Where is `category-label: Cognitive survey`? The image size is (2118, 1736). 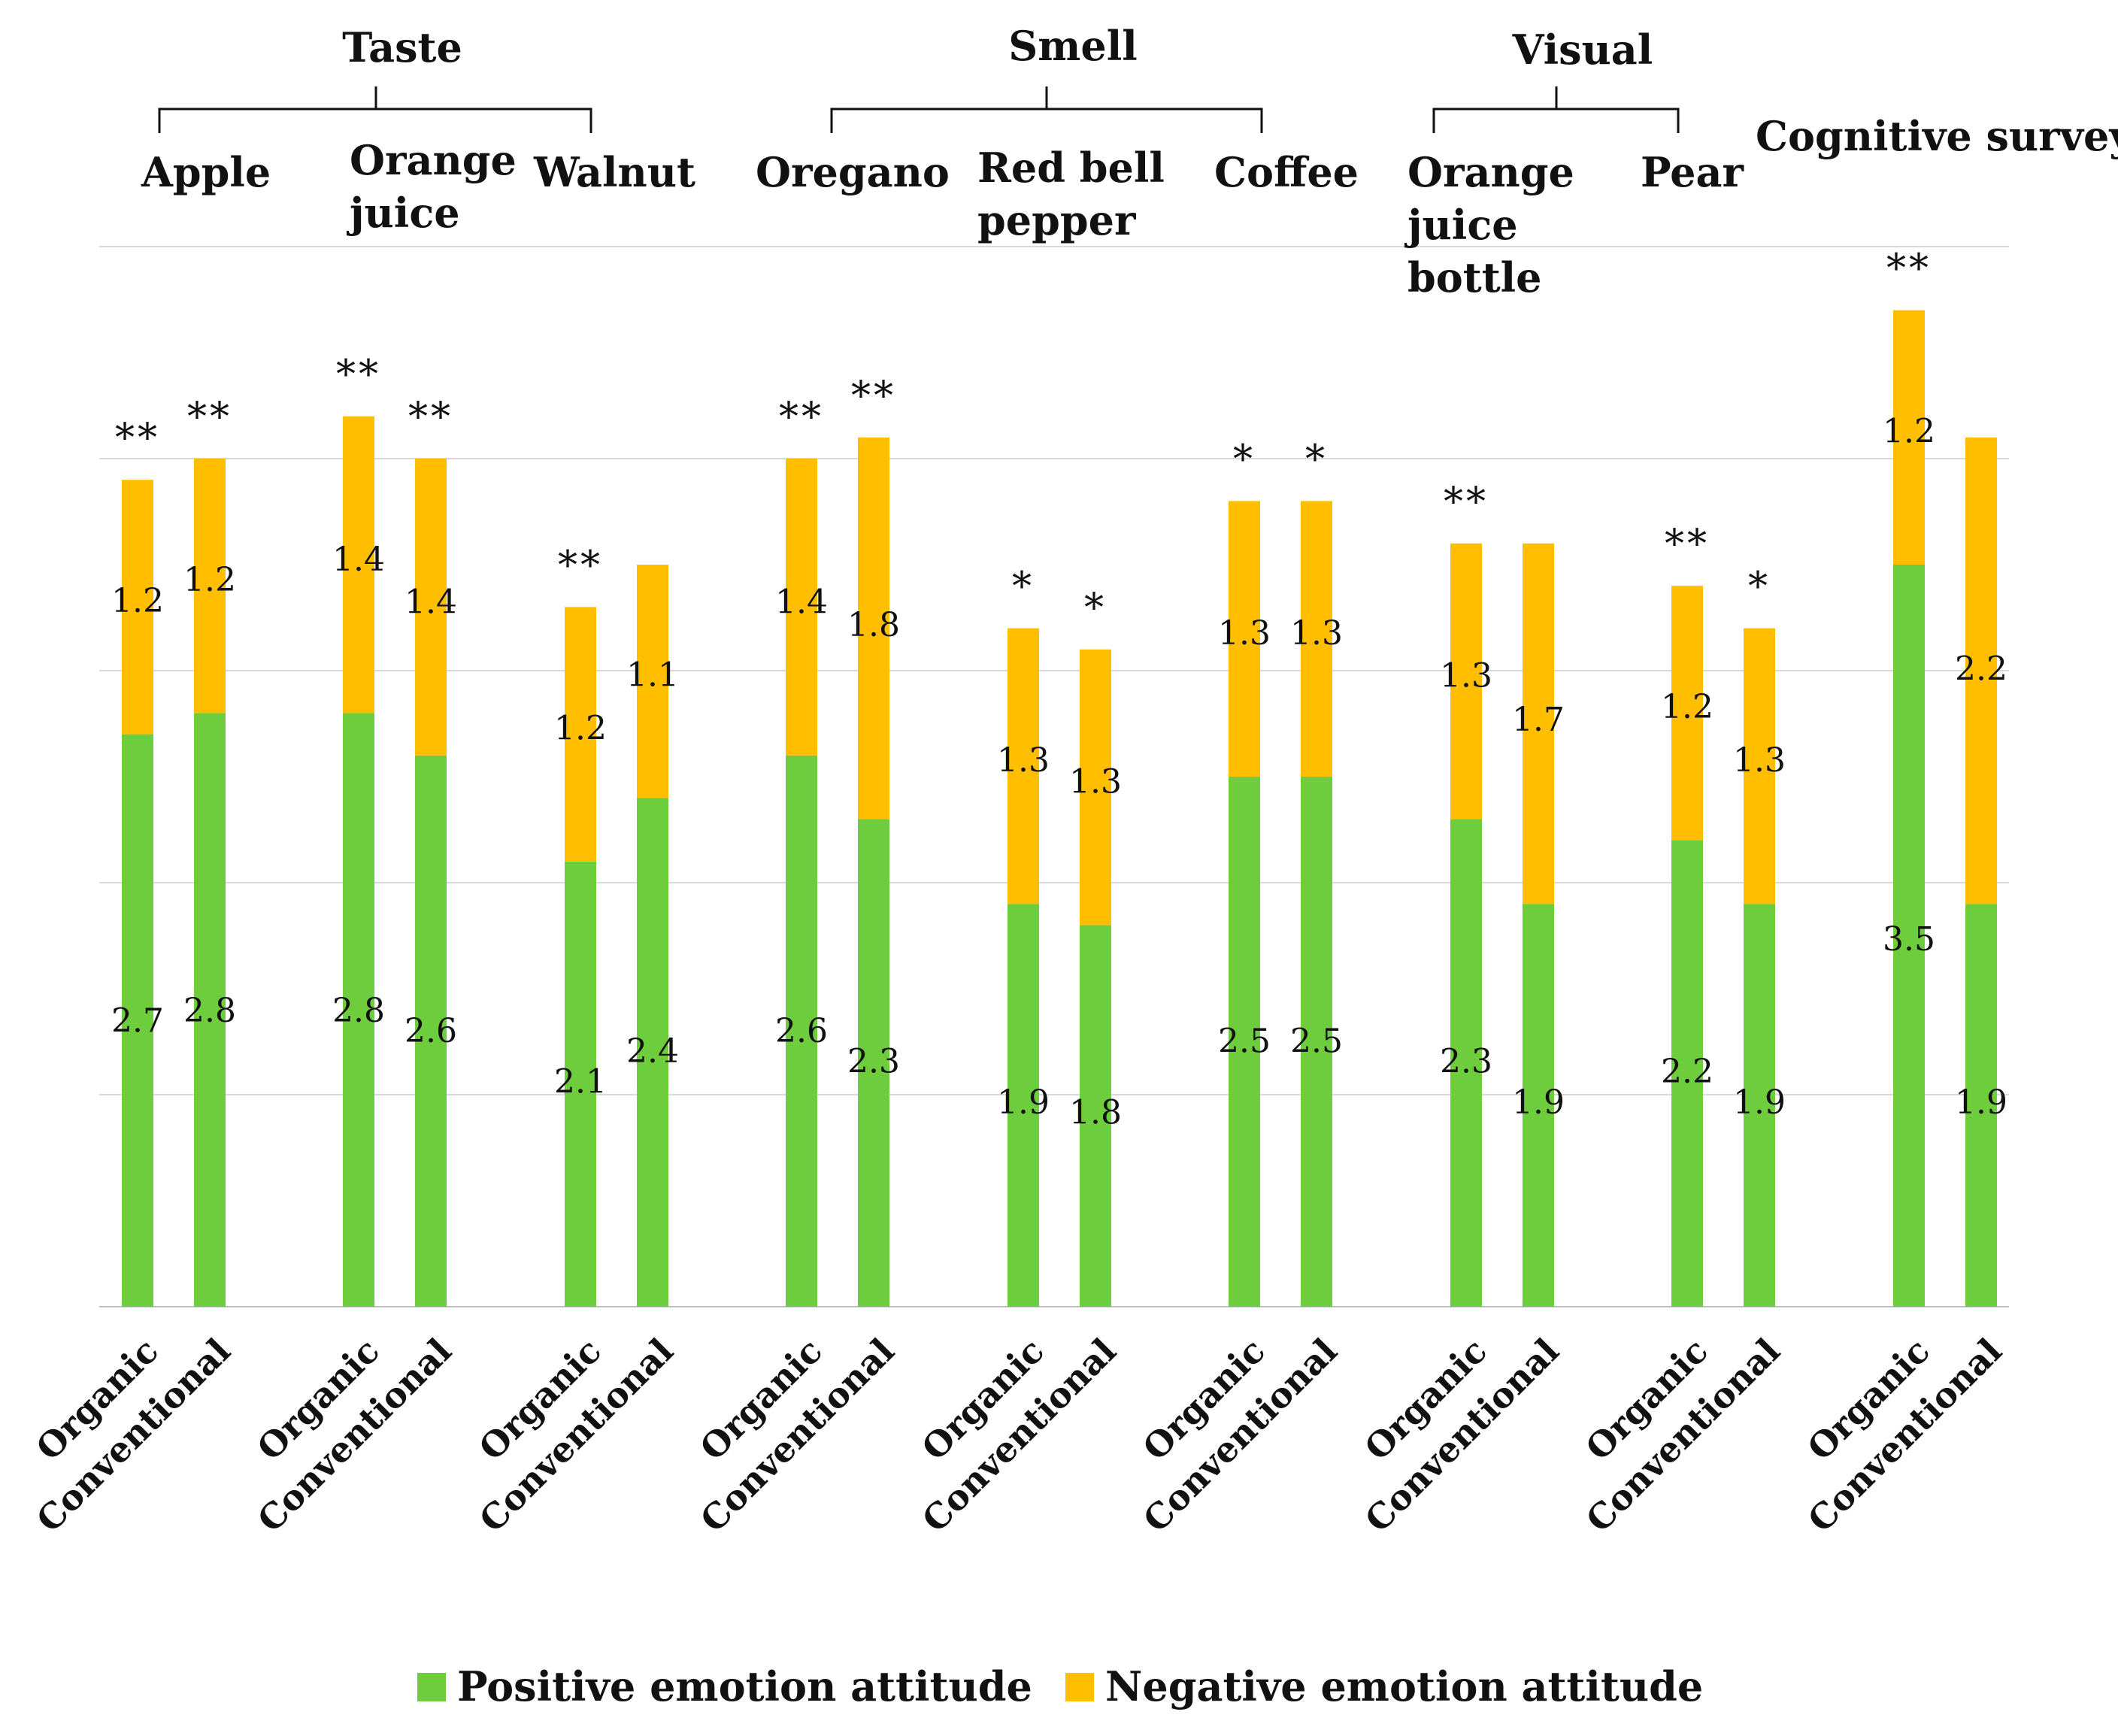
category-label: Cognitive survey is located at coordinates (1937, 136).